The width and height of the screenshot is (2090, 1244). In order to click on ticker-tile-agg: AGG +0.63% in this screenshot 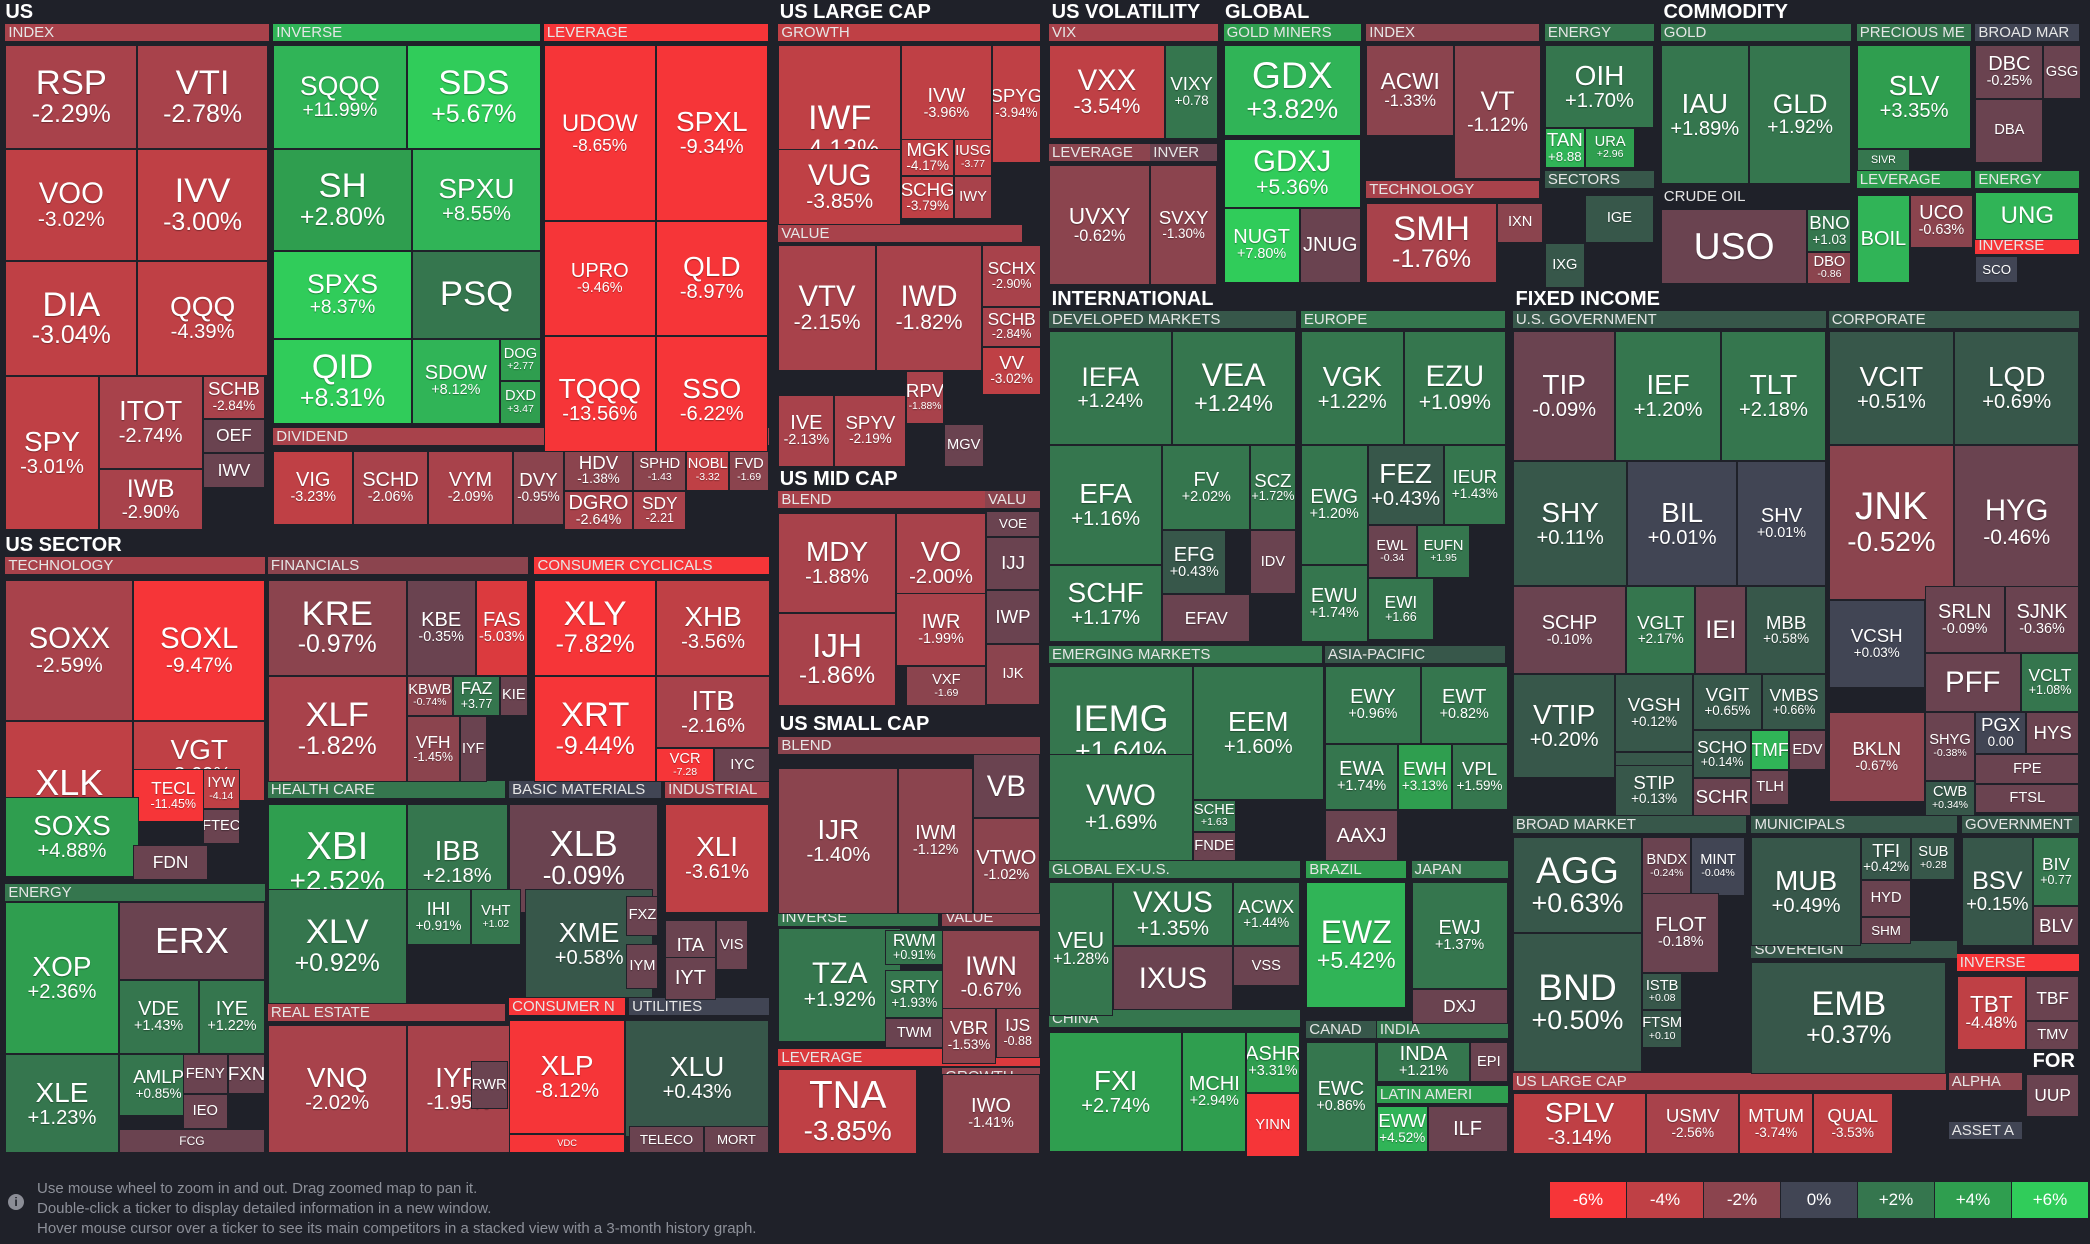, I will do `click(1577, 885)`.